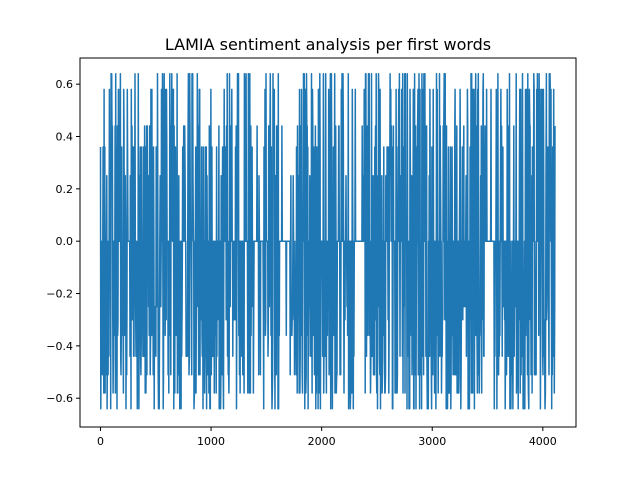 This screenshot has width=640, height=484. What do you see at coordinates (211, 441) in the screenshot?
I see `x-tick-label: 1000` at bounding box center [211, 441].